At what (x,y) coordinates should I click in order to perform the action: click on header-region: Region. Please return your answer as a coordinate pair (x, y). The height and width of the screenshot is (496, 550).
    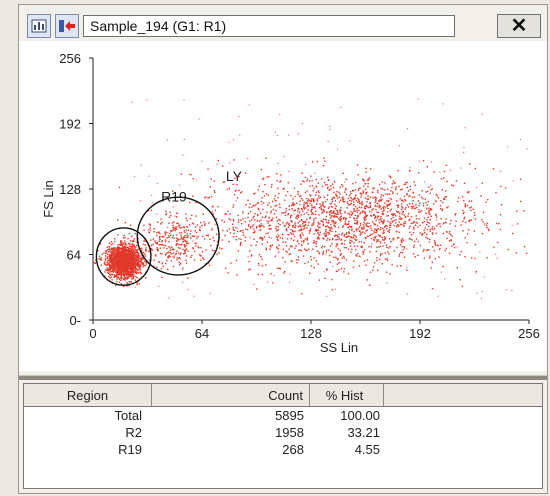
    Looking at the image, I should click on (88, 395).